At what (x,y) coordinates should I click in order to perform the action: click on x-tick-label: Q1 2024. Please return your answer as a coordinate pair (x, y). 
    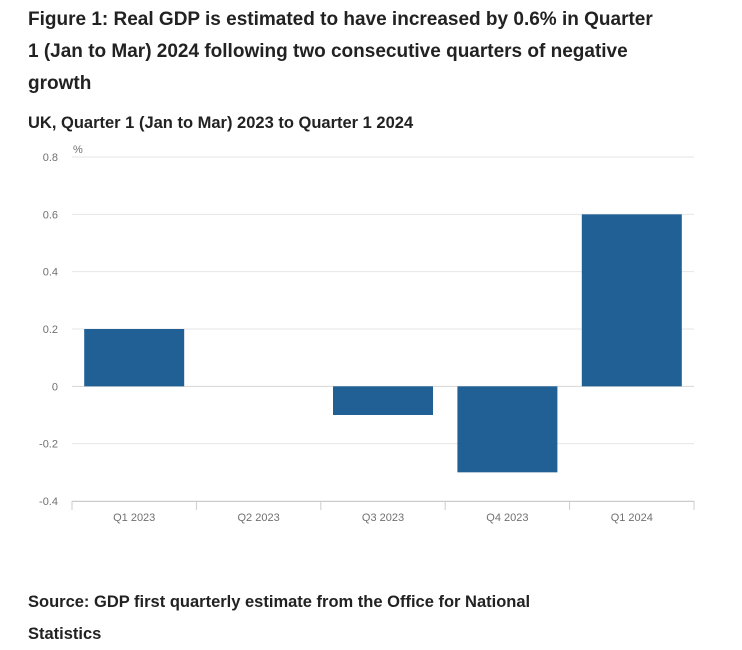
    Looking at the image, I should click on (632, 518).